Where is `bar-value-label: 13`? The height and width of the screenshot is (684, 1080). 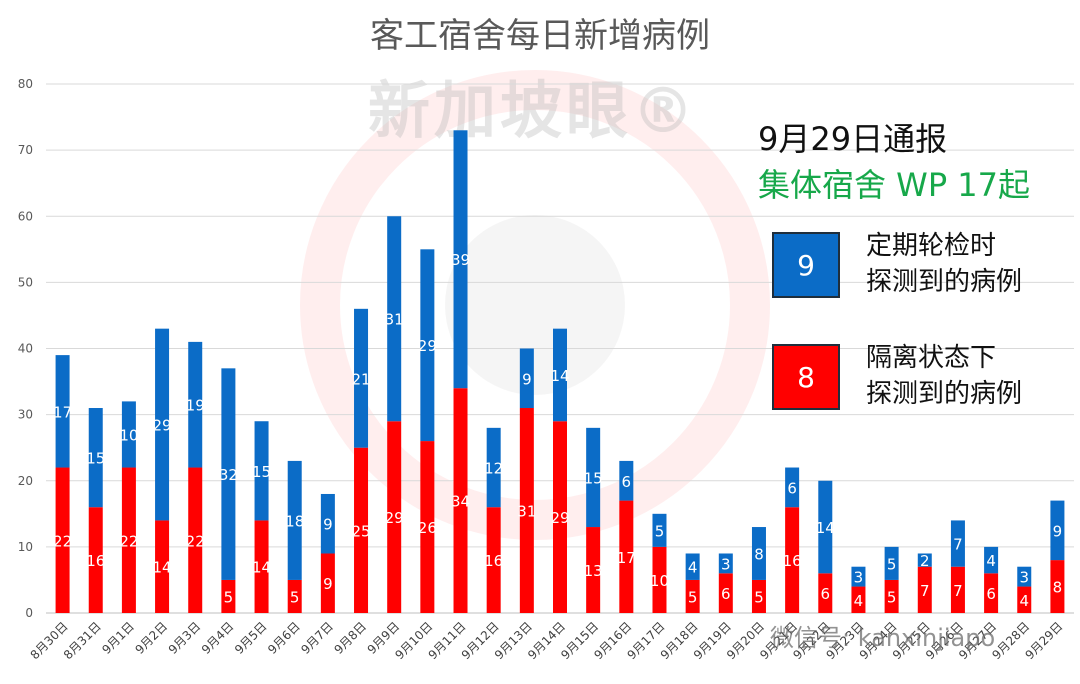 bar-value-label: 13 is located at coordinates (593, 571).